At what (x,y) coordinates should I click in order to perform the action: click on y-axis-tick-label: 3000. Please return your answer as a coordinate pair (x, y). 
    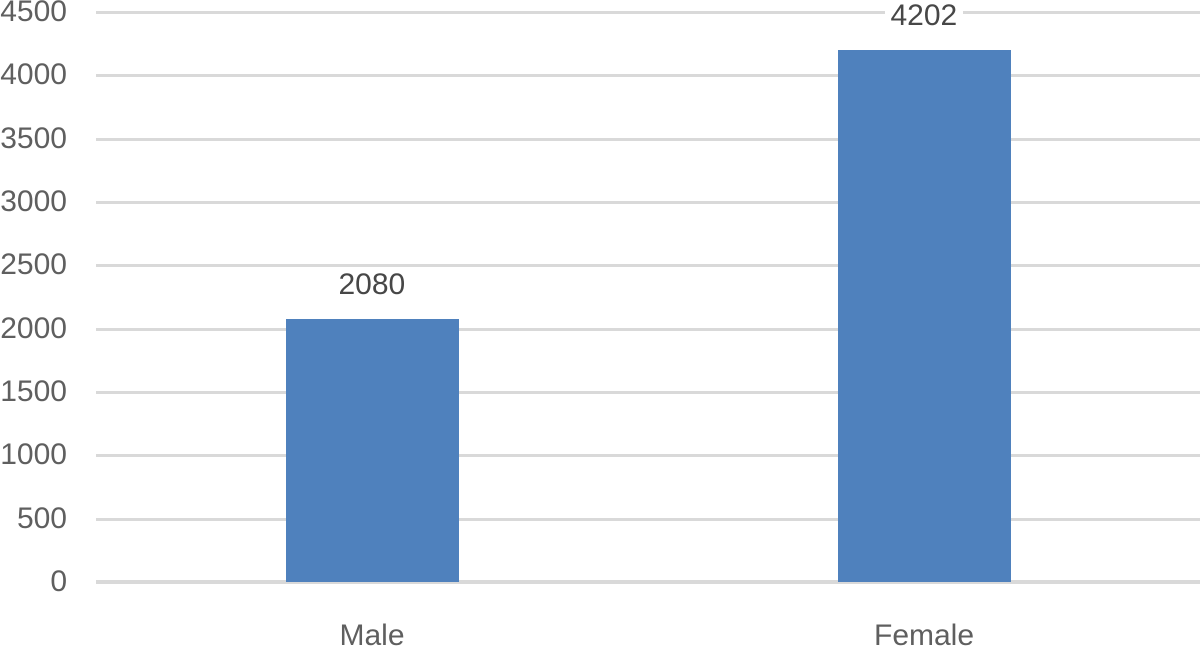
    Looking at the image, I should click on (33, 201).